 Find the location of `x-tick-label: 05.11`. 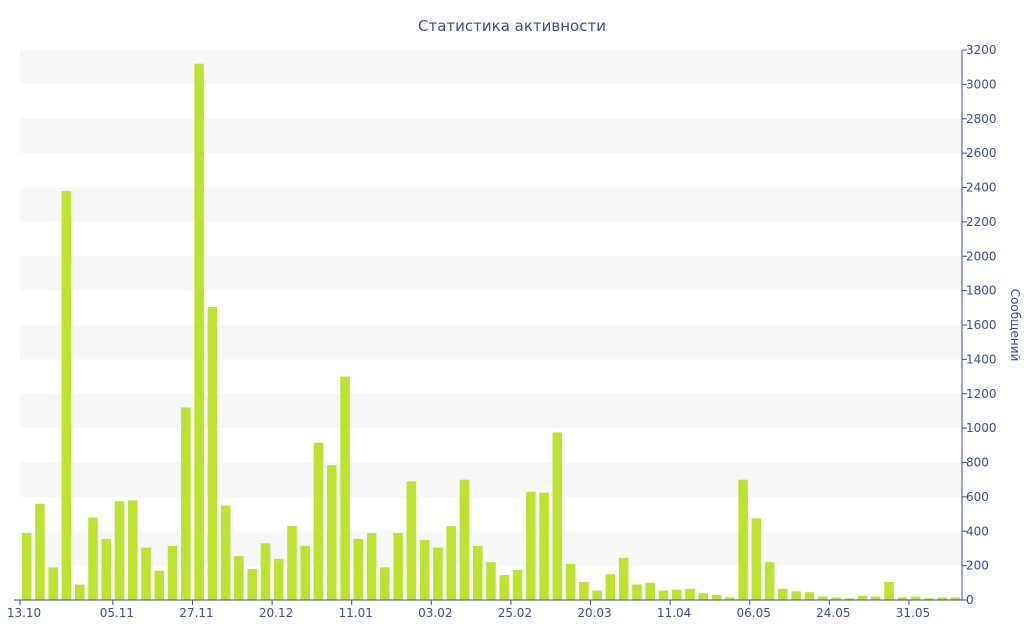

x-tick-label: 05.11 is located at coordinates (117, 613).